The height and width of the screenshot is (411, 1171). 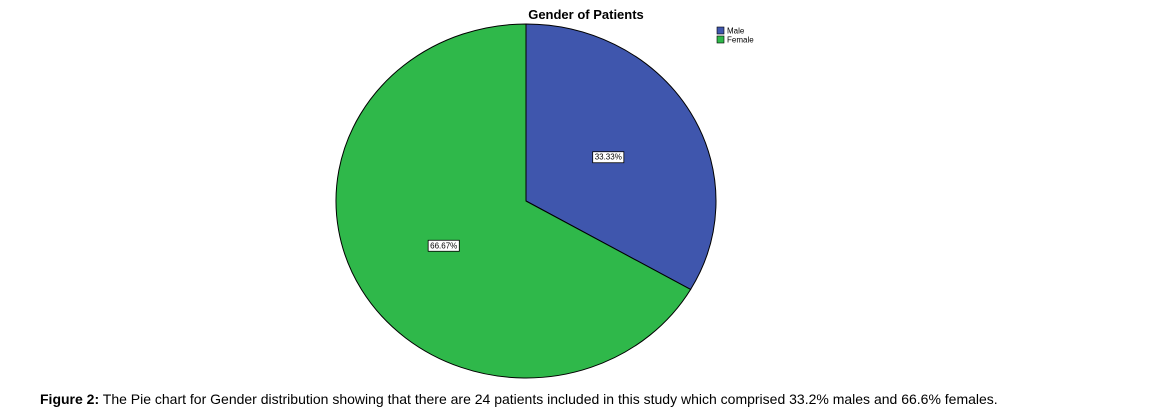 I want to click on data-label-text: 33.33%, so click(x=608, y=157).